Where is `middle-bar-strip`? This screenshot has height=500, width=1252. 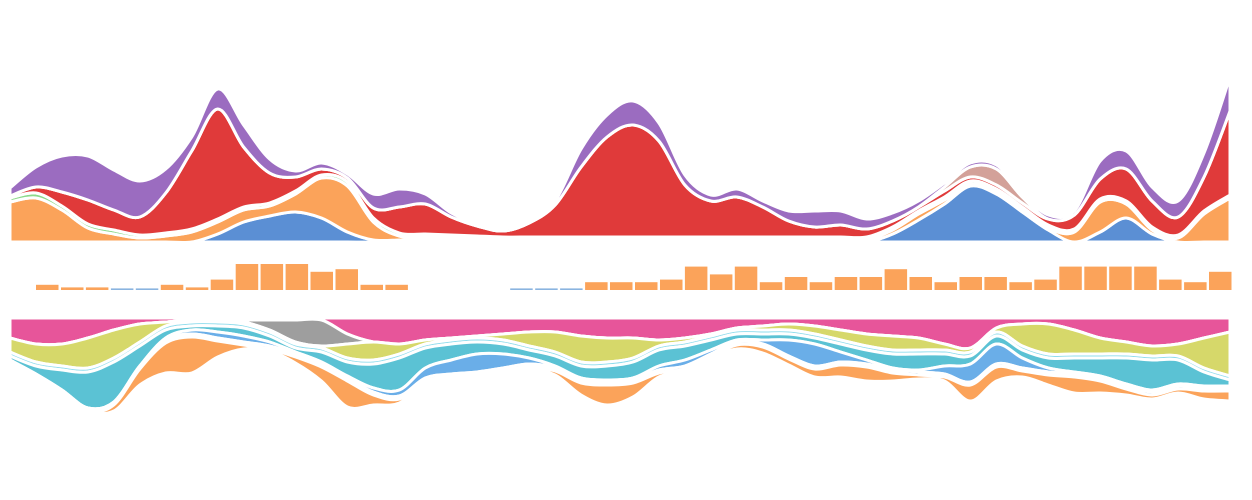 middle-bar-strip is located at coordinates (634, 277).